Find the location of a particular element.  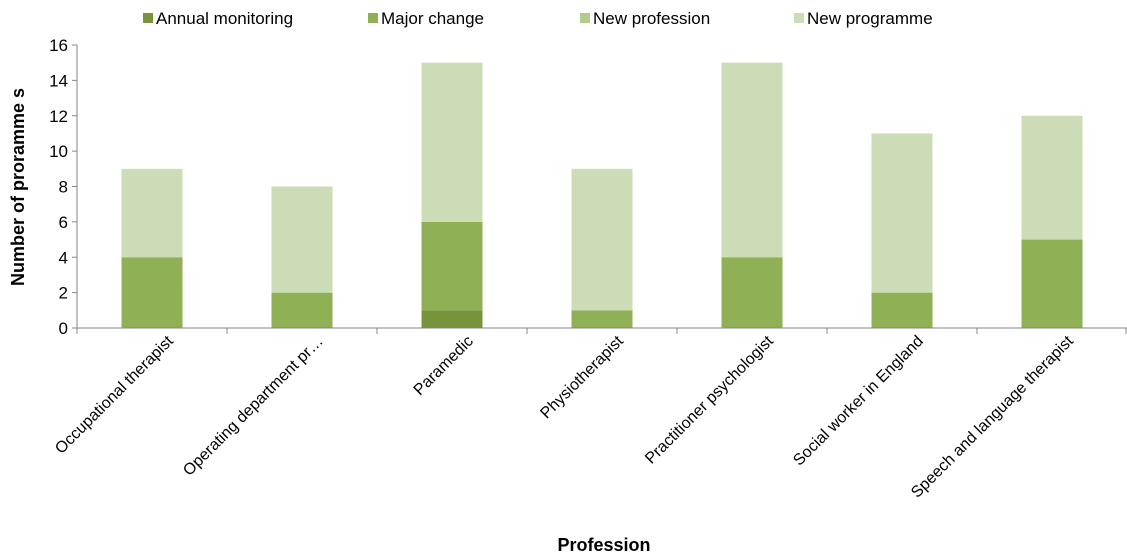

x-tick-label: Occupational therapist is located at coordinates (114, 394).